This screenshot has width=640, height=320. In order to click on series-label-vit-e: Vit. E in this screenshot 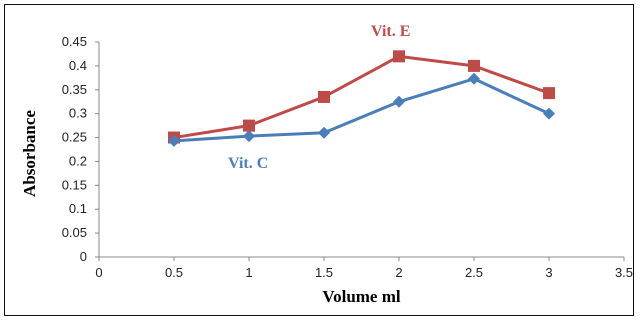, I will do `click(390, 31)`.